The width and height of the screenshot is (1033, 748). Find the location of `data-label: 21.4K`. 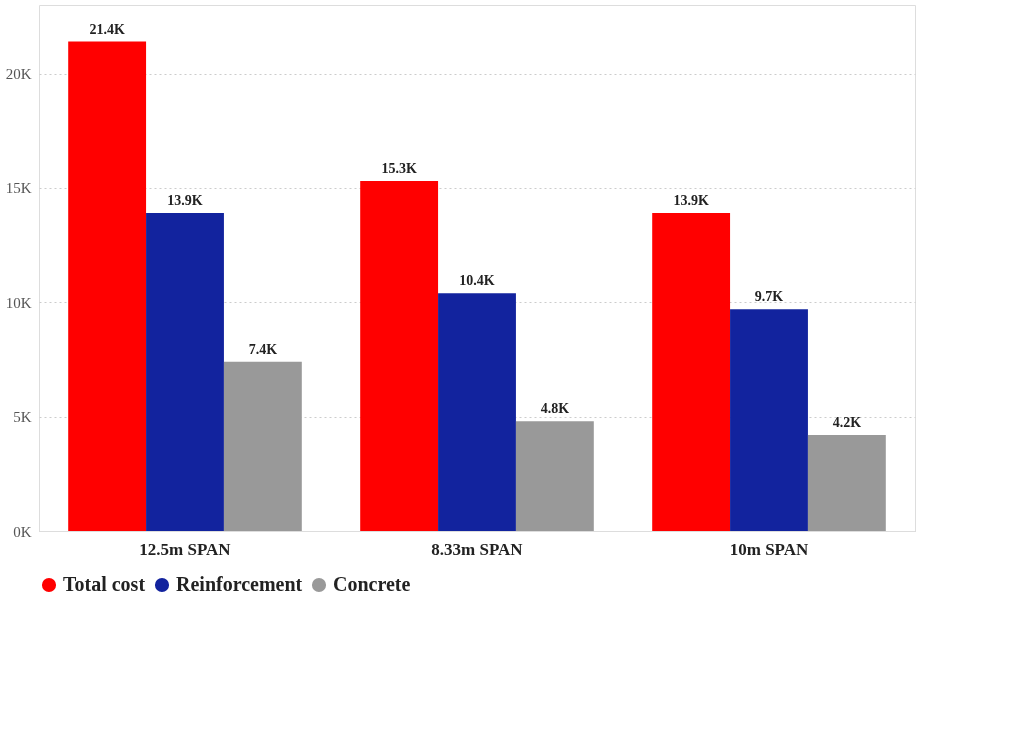

data-label: 21.4K is located at coordinates (107, 29).